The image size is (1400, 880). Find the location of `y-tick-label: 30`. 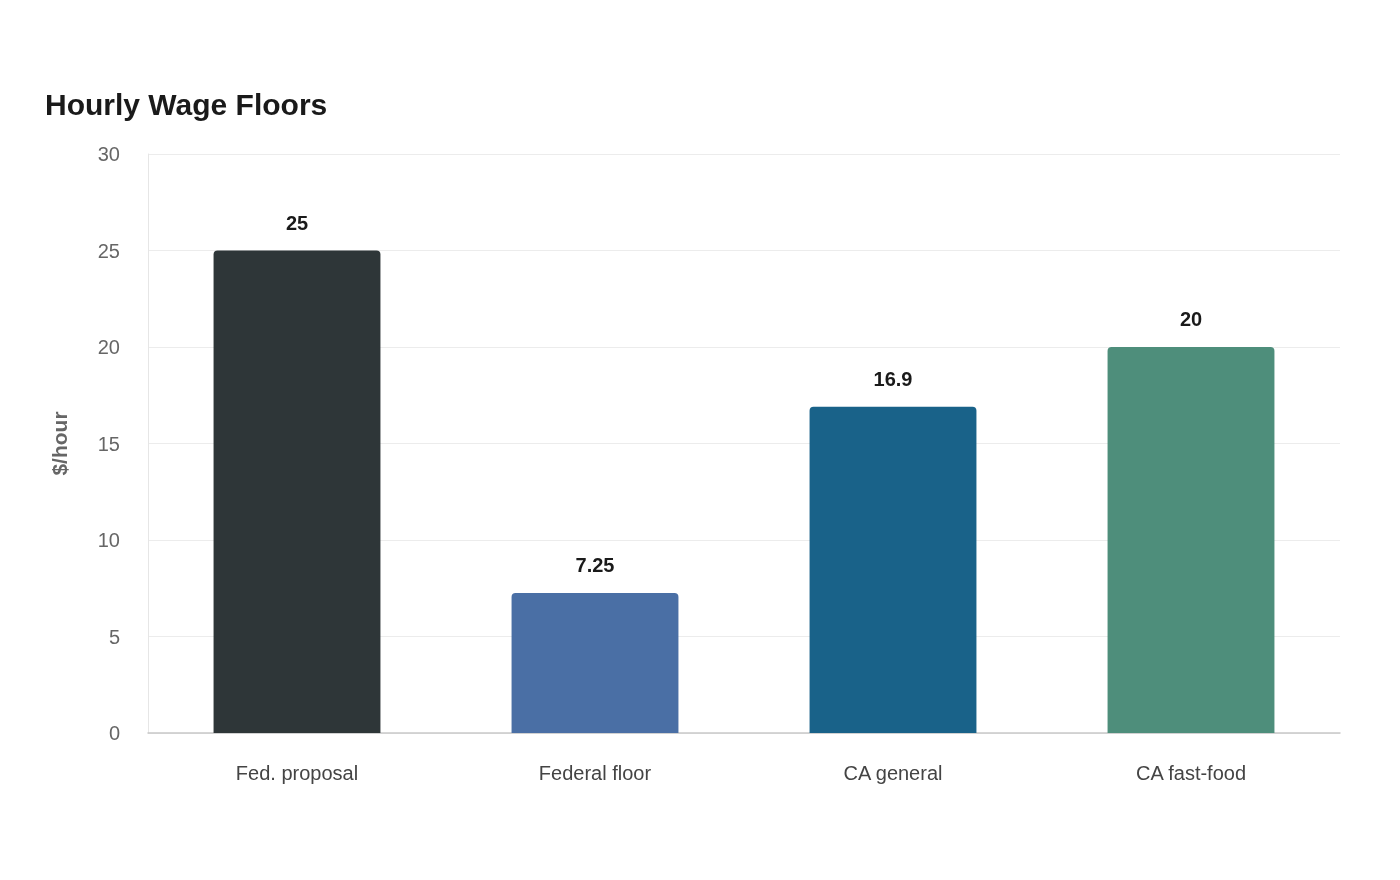

y-tick-label: 30 is located at coordinates (108, 154).